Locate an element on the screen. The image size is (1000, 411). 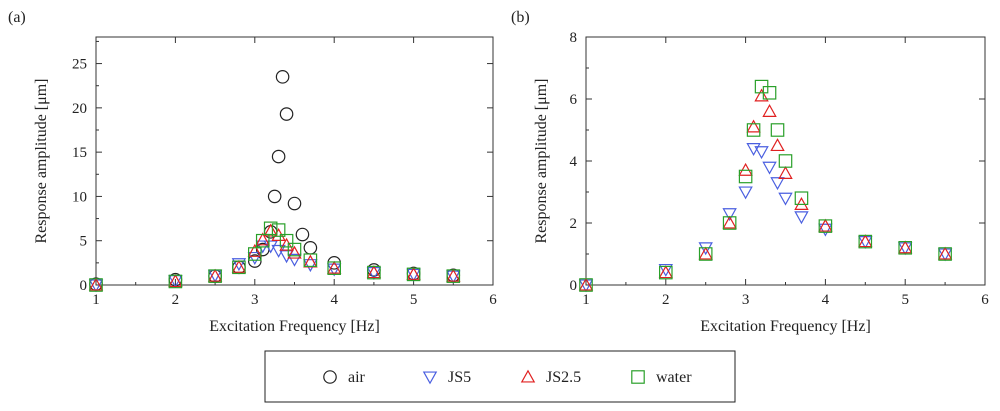
x-tick-label: 5 is located at coordinates (414, 300).